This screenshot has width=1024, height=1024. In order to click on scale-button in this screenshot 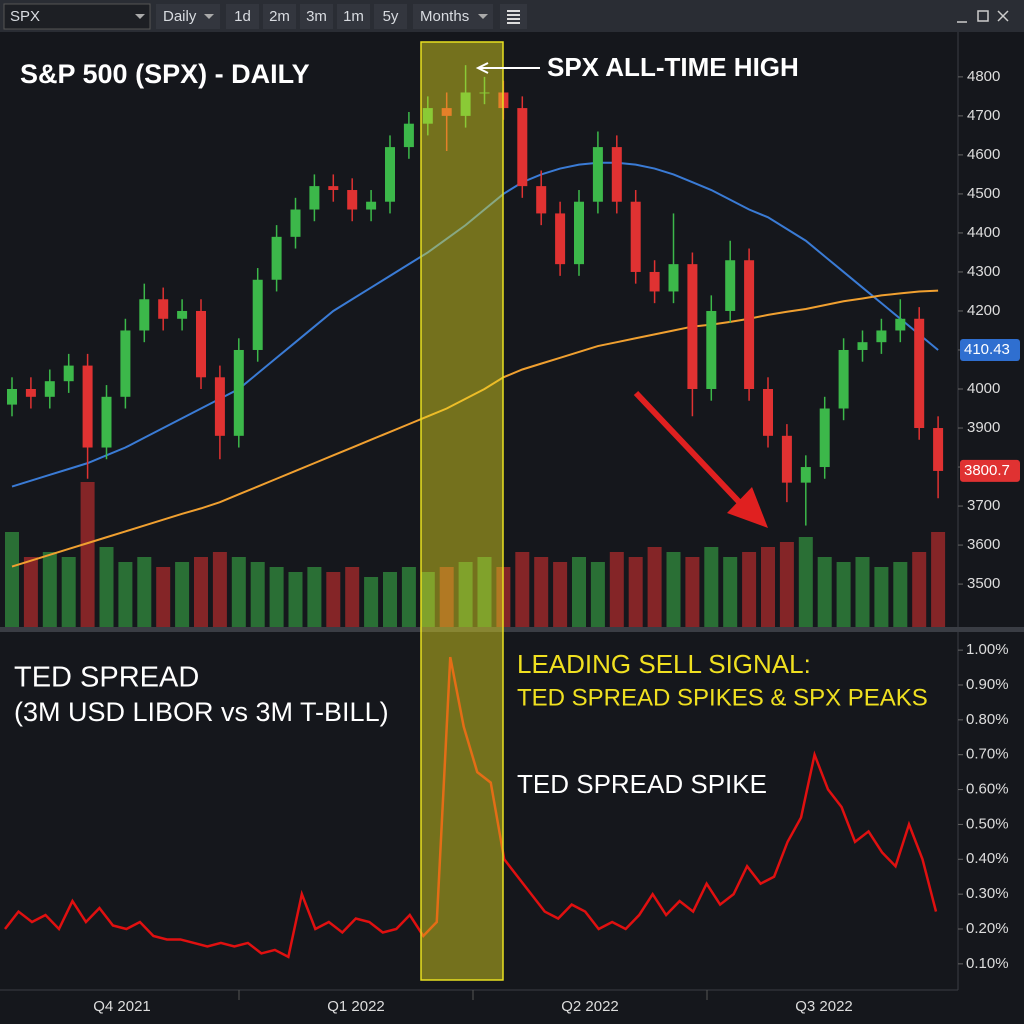, I will do `click(453, 16)`.